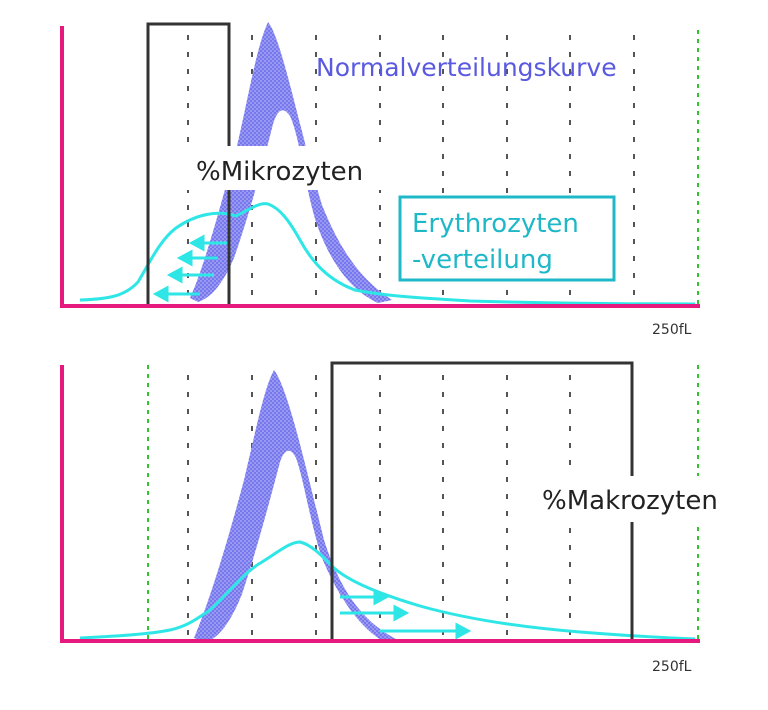 The height and width of the screenshot is (710, 768). I want to click on micro-label: %Mikrozyten, so click(279, 172).